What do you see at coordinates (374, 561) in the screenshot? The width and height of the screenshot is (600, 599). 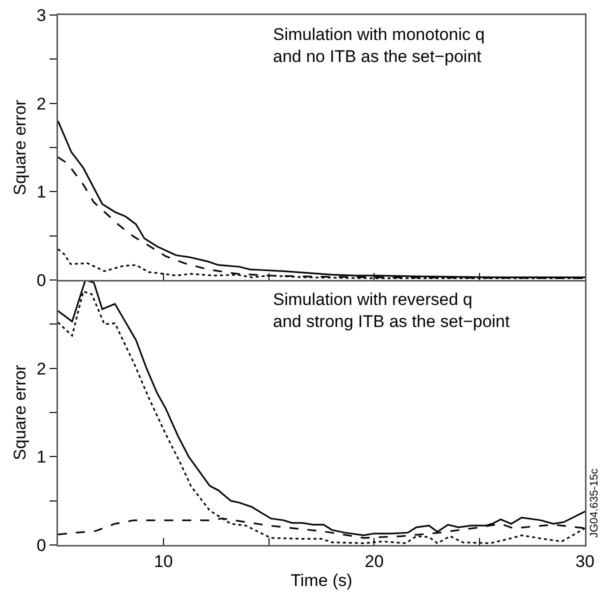 I see `x-tick-label: 20` at bounding box center [374, 561].